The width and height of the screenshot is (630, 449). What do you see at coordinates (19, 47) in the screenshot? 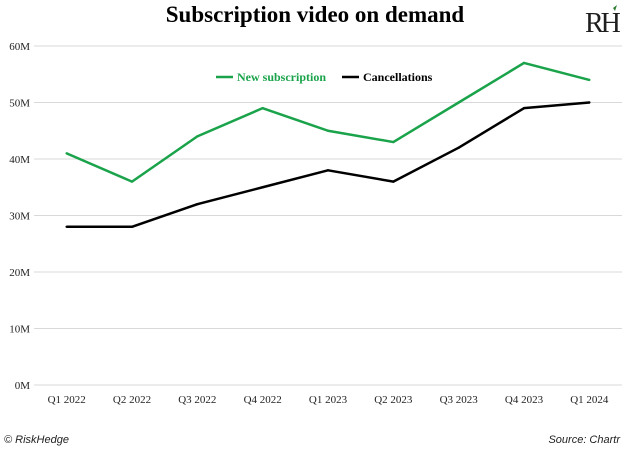
I see `y-tick-label: 60M` at bounding box center [19, 47].